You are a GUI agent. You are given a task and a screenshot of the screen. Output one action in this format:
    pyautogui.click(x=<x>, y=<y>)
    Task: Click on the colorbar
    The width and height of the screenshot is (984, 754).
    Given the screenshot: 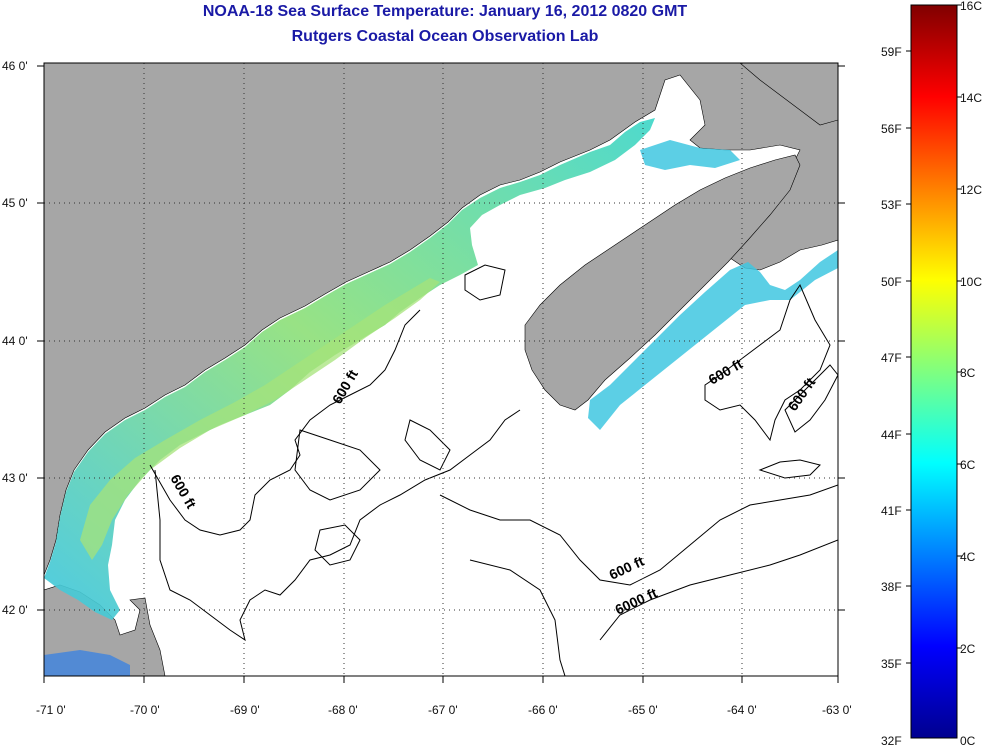 What is the action you would take?
    pyautogui.click(x=934, y=371)
    